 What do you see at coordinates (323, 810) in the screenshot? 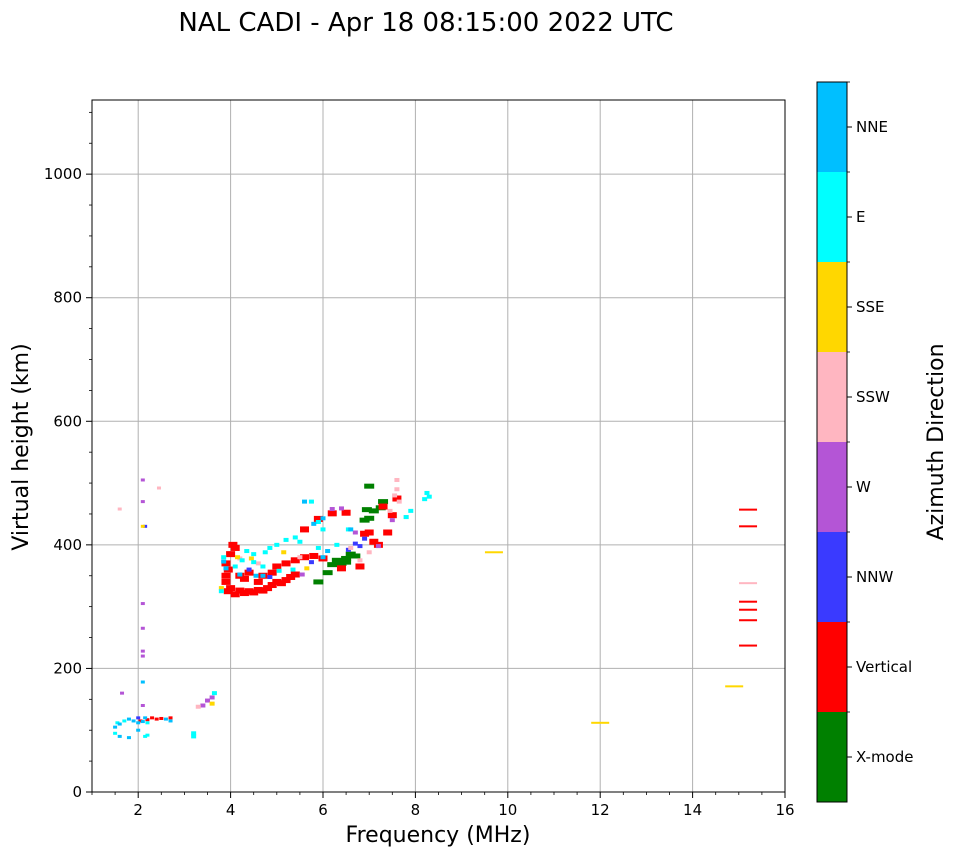
I see `x-tick-label: 6` at bounding box center [323, 810].